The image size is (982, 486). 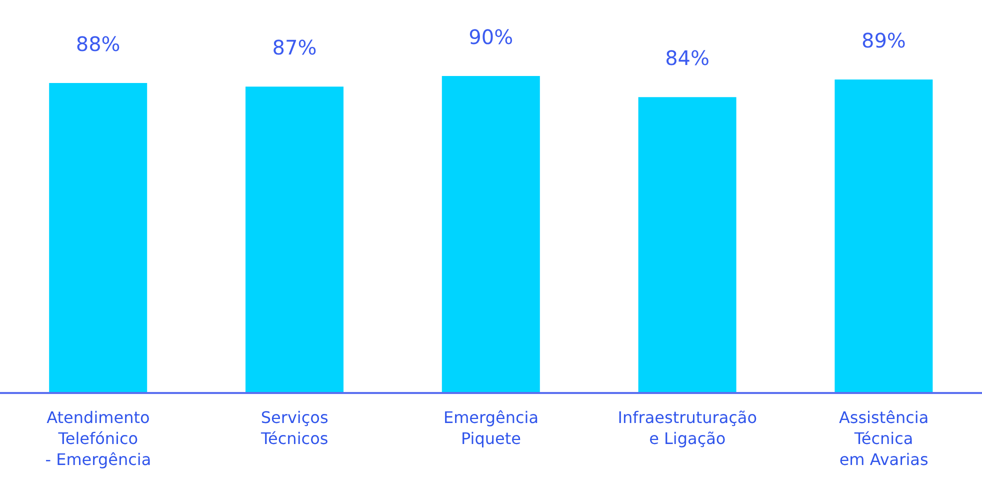 I want to click on data-label: 88%, so click(x=98, y=44).